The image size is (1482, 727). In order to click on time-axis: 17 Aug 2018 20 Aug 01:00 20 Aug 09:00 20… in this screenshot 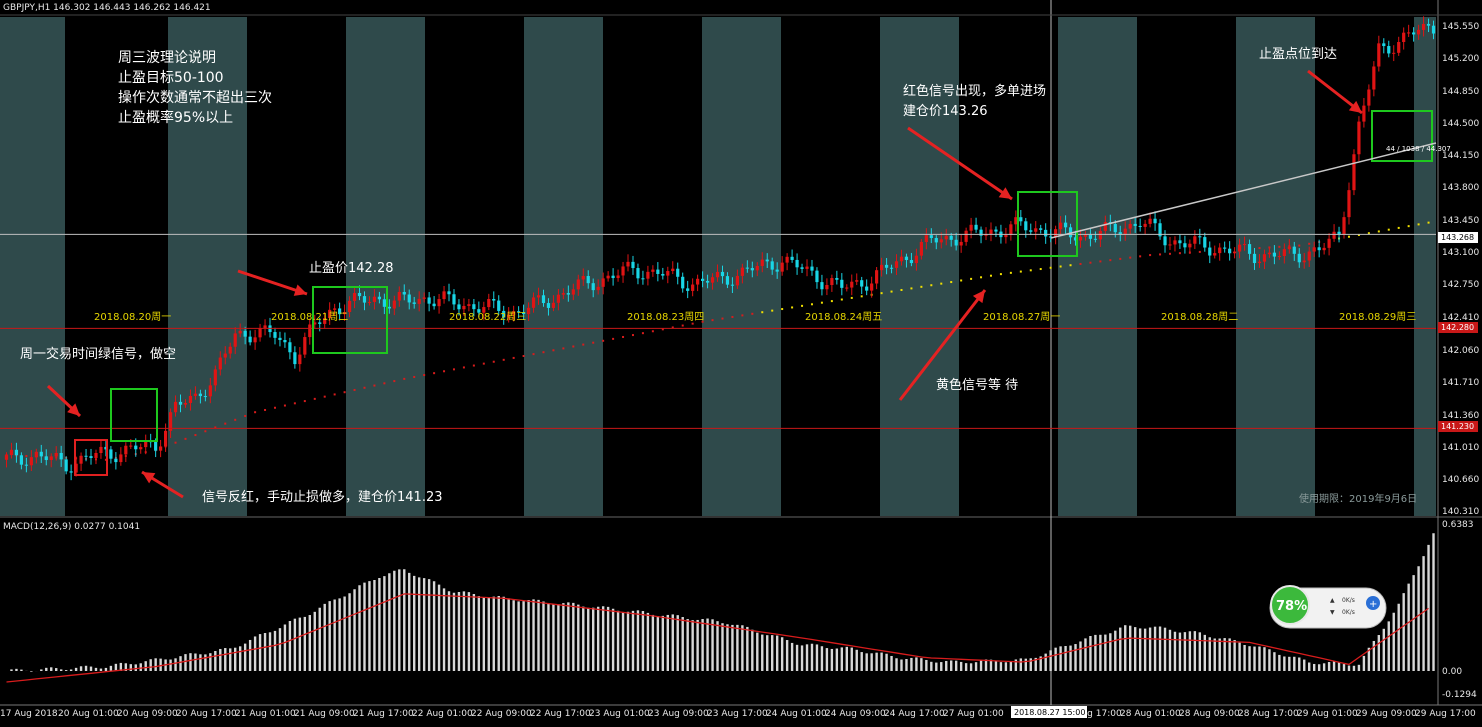, I will do `click(738, 714)`.